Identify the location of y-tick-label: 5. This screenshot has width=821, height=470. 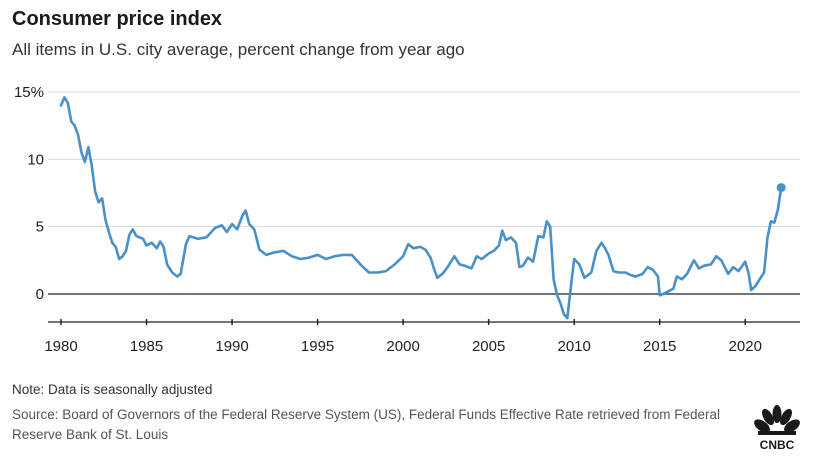
(40, 227).